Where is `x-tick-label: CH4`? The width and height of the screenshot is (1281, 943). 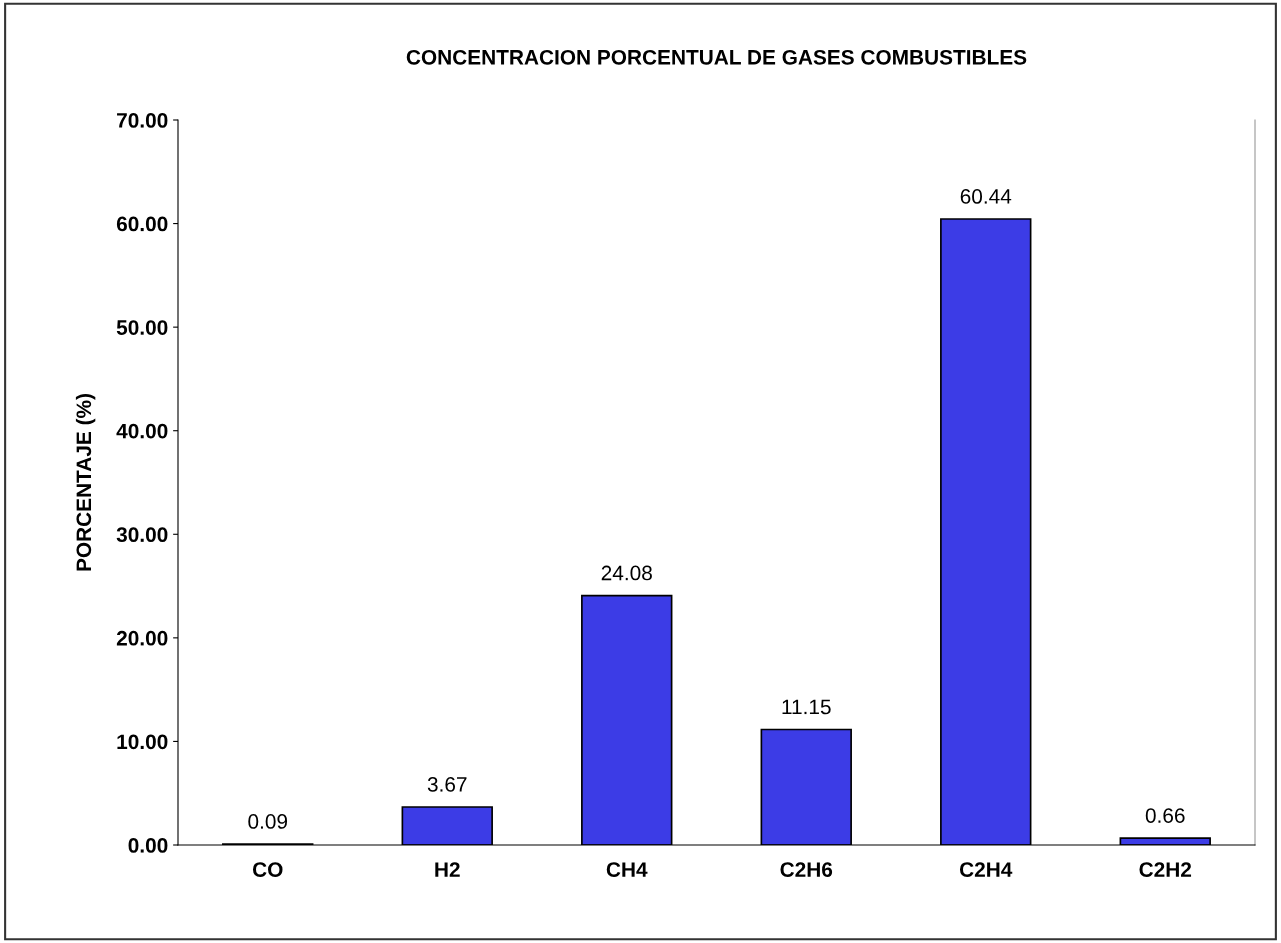 x-tick-label: CH4 is located at coordinates (627, 869).